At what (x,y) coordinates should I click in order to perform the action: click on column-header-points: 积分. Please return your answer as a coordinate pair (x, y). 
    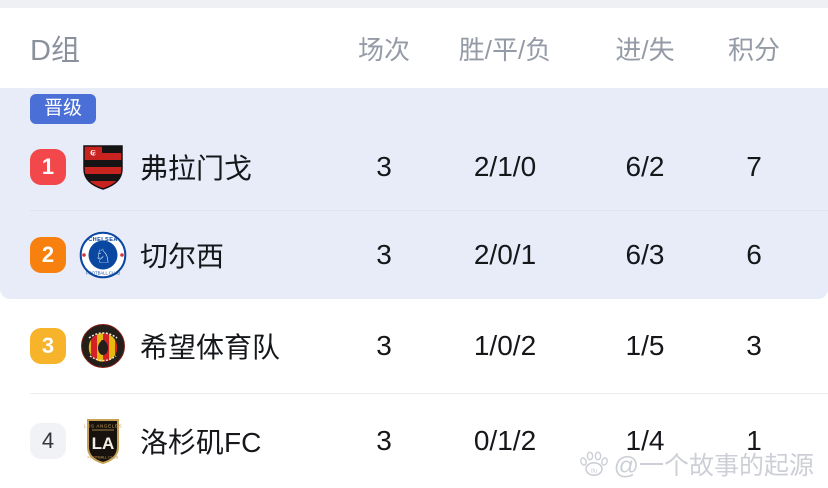
    Looking at the image, I should click on (753, 49).